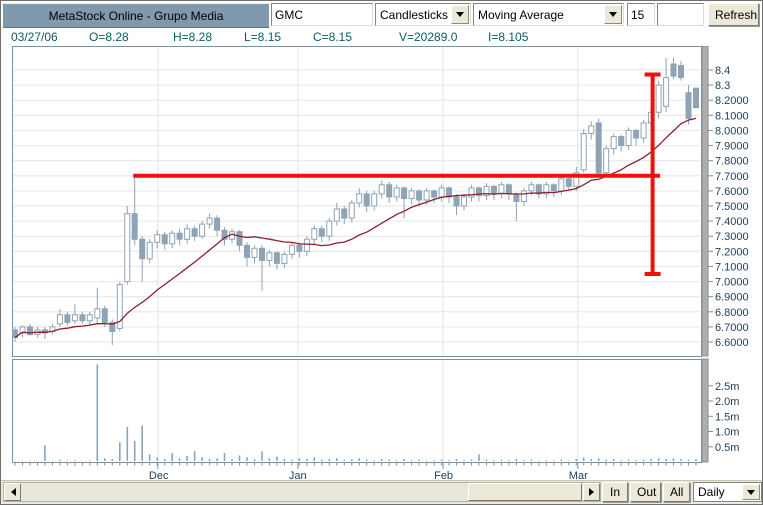  I want to click on svg-text: 6.9000, so click(732, 298).